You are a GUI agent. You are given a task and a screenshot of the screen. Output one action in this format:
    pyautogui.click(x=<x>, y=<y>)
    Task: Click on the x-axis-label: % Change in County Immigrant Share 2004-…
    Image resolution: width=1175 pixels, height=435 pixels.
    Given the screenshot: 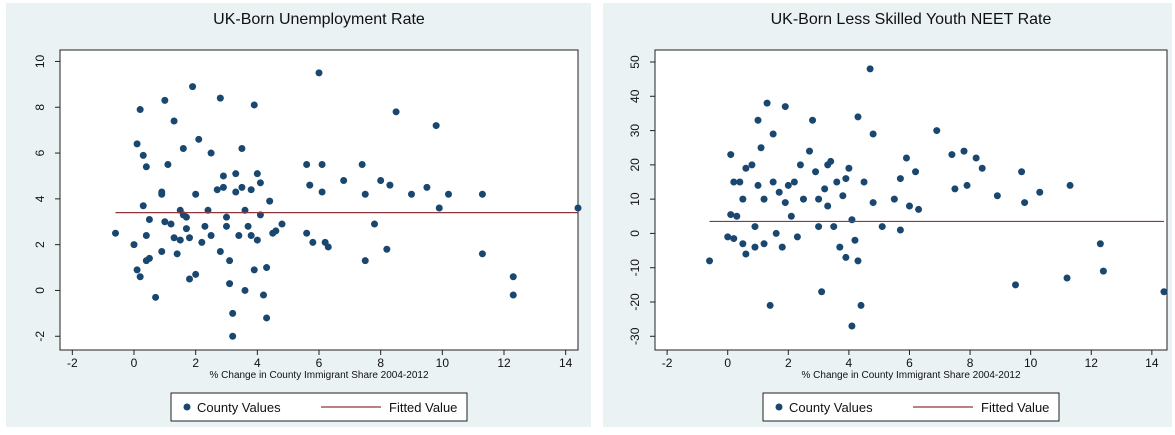 What is the action you would take?
    pyautogui.click(x=910, y=375)
    